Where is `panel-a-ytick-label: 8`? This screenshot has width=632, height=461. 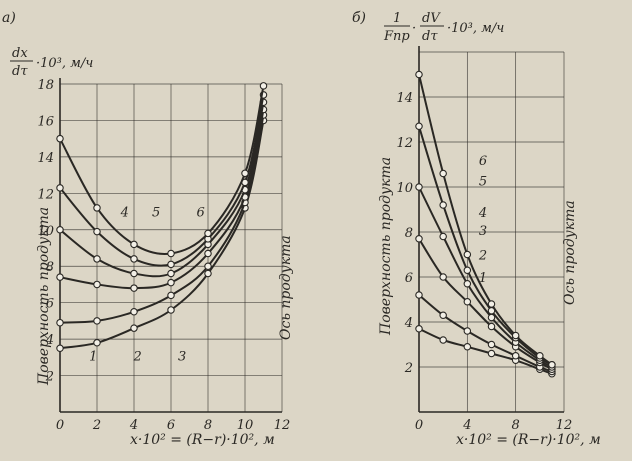 panel-a-ytick-label: 8 is located at coordinates (50, 267).